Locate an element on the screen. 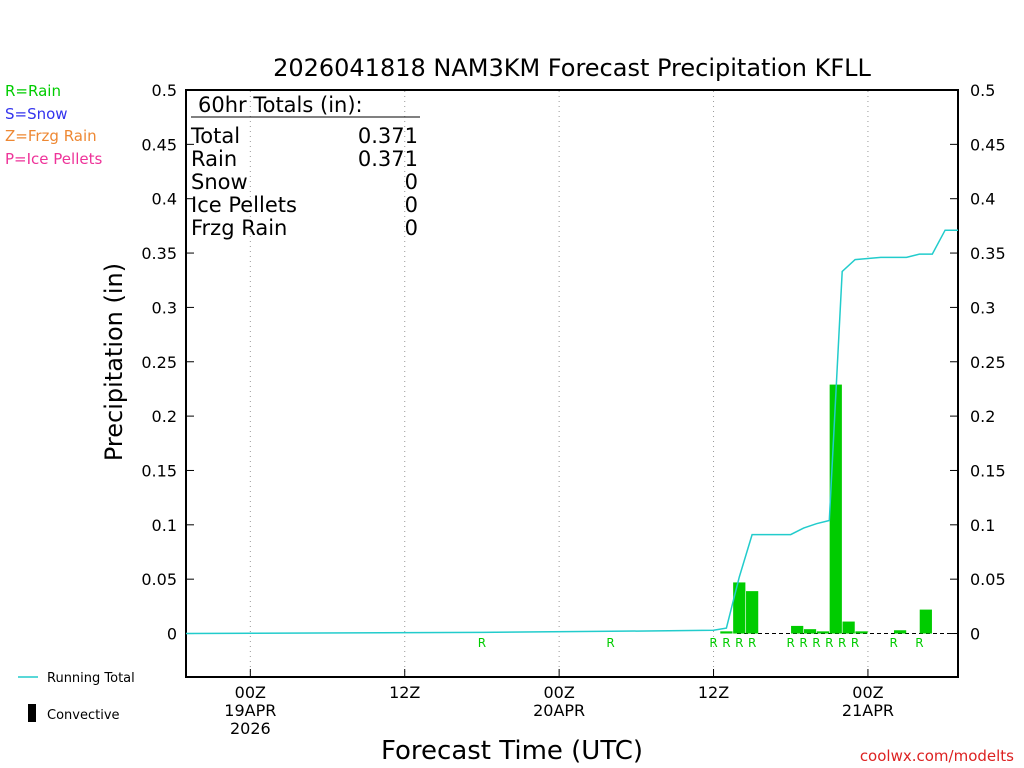 The width and height of the screenshot is (1024, 768). y-tick-label-left: 0.15 is located at coordinates (159, 470).